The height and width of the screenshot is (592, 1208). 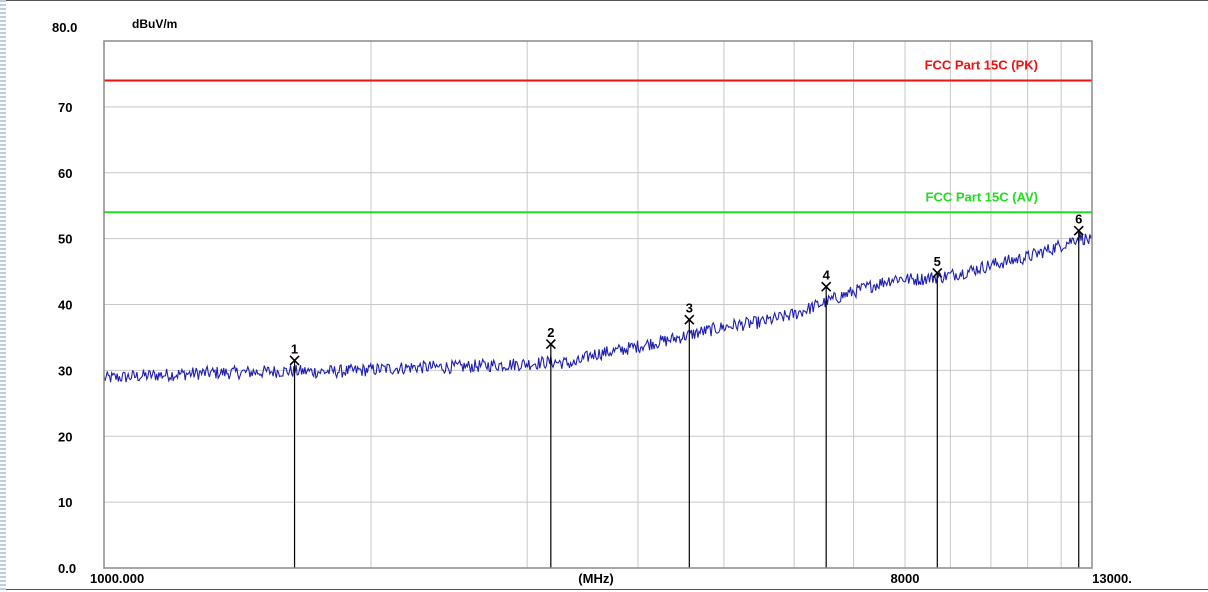 What do you see at coordinates (65, 370) in the screenshot?
I see `y-tick-label: 30` at bounding box center [65, 370].